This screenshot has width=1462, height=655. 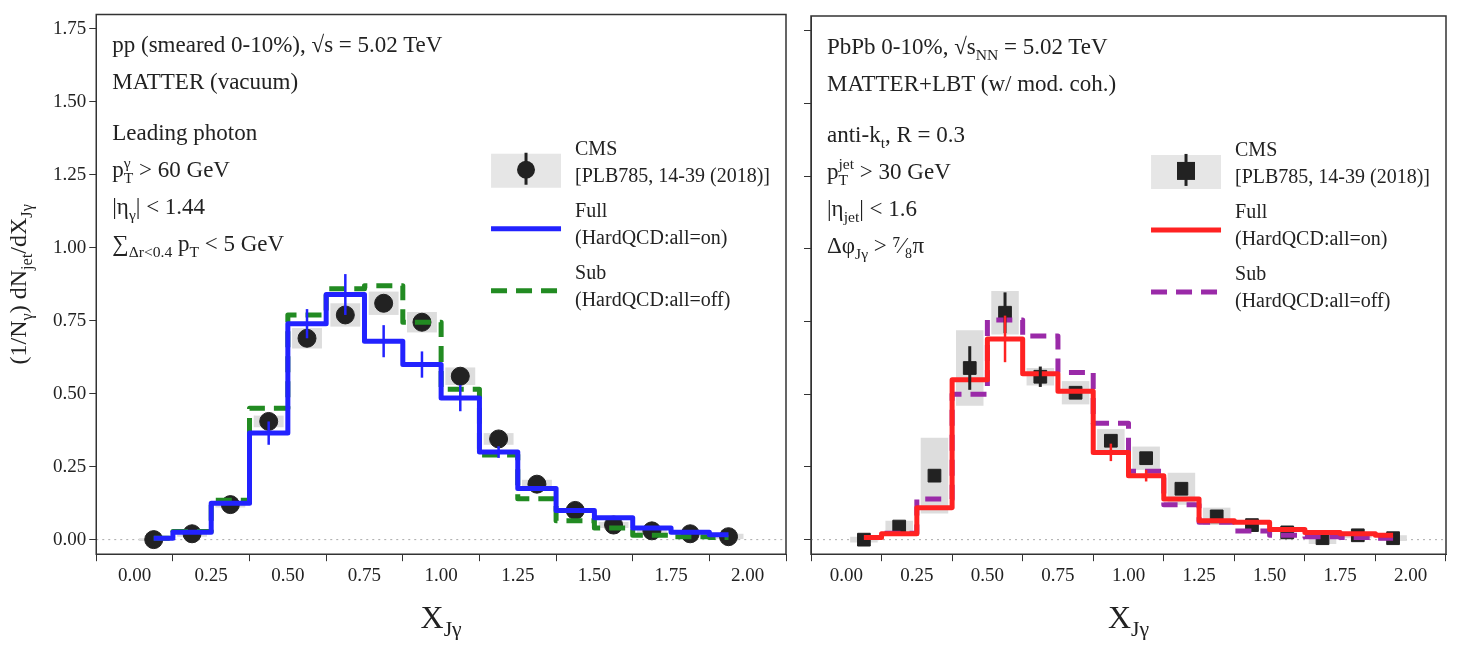 What do you see at coordinates (70, 465) in the screenshot?
I see `y-tick-label: 0.25` at bounding box center [70, 465].